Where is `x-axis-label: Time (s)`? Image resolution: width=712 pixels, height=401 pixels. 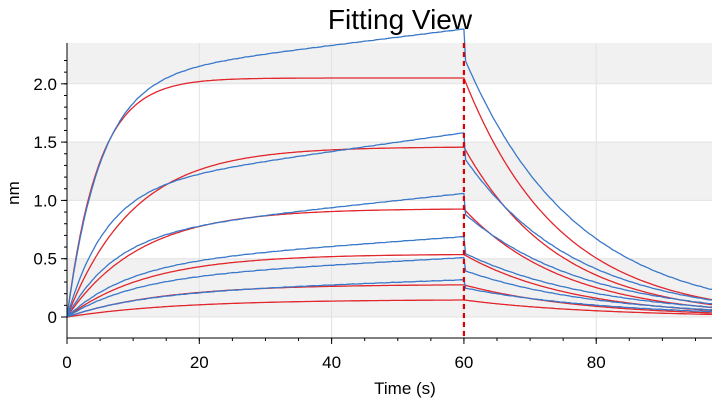
x-axis-label: Time (s) is located at coordinates (405, 388).